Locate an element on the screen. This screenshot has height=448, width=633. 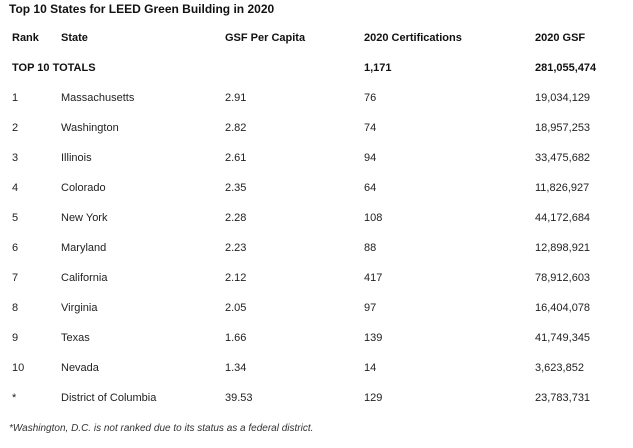
totals-label: TOP 10 TOTALS is located at coordinates (54, 68).